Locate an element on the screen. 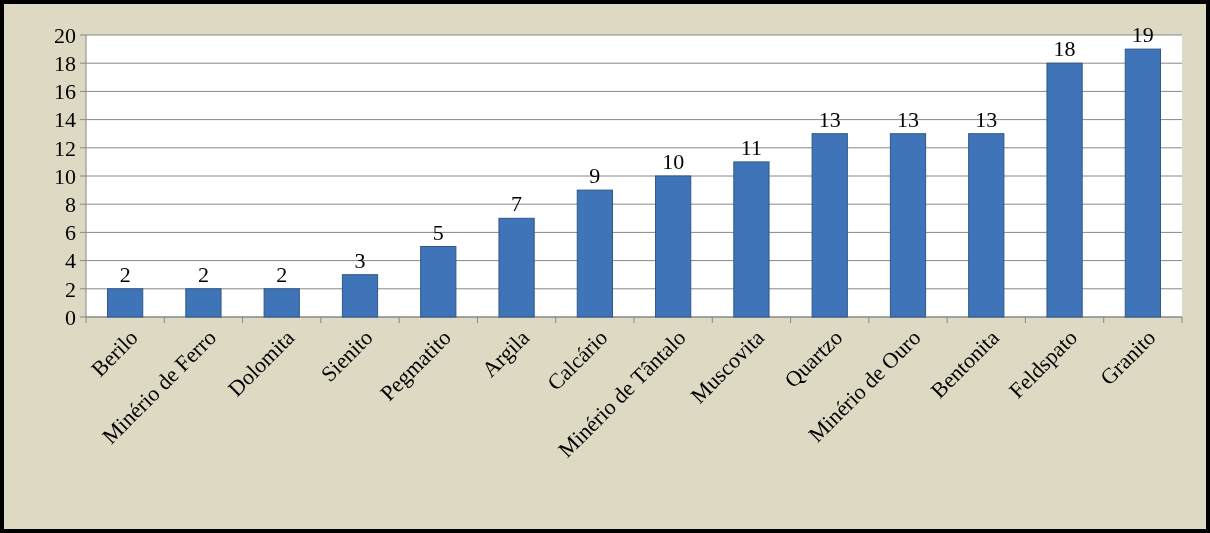 This screenshot has height=533, width=1210. y-tick-label: 14 is located at coordinates (65, 120).